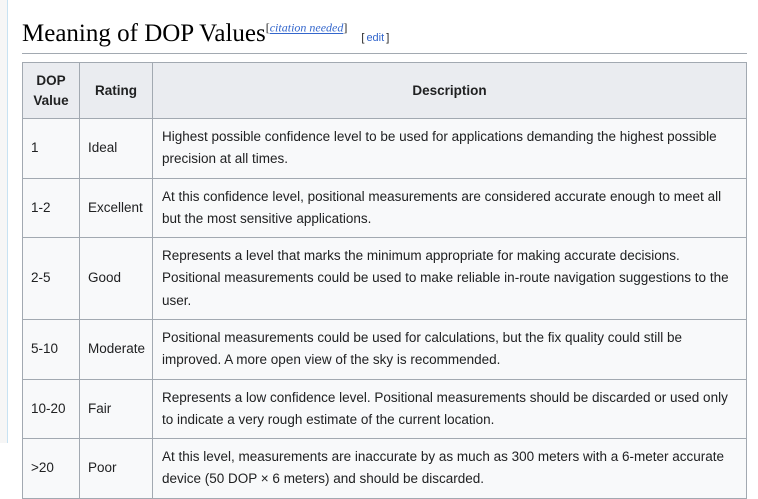 Image resolution: width=758 pixels, height=499 pixels. Describe the element at coordinates (51, 148) in the screenshot. I see `cell-dop-value: 1` at that location.